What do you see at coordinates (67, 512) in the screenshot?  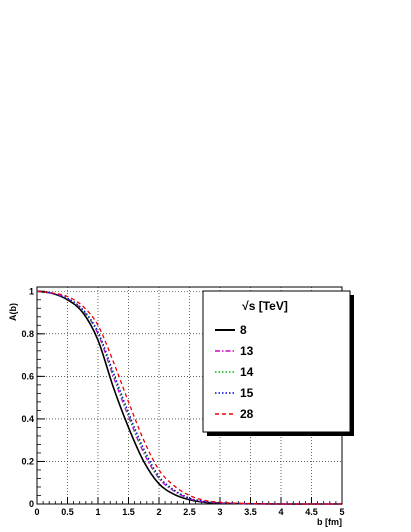 I see `x-tick-label: 0.5` at bounding box center [67, 512].